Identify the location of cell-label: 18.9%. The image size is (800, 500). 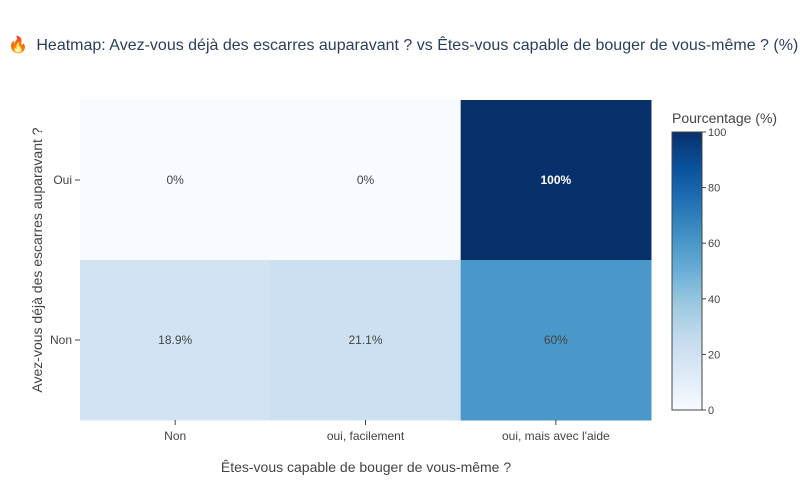
(175, 340).